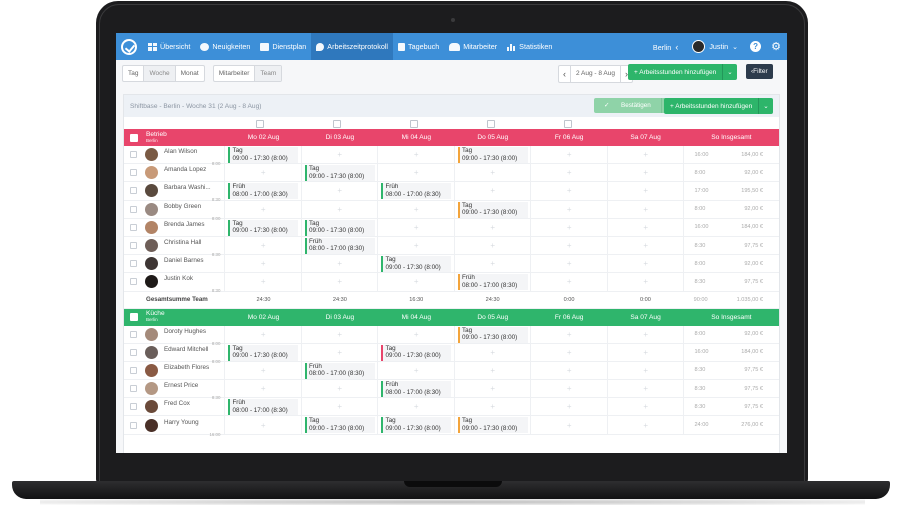 The image size is (905, 513). Describe the element at coordinates (352, 46) in the screenshot. I see `nav-item-timesheet: Arbeitszeitprotokoll` at that location.